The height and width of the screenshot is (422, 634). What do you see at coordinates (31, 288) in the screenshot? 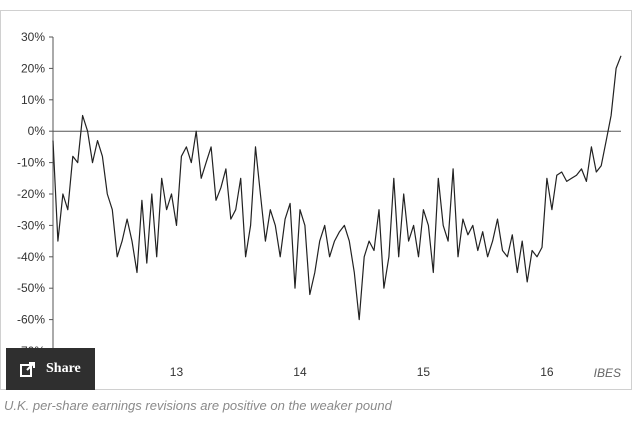
I see `y-tick-label: -50%` at bounding box center [31, 288].